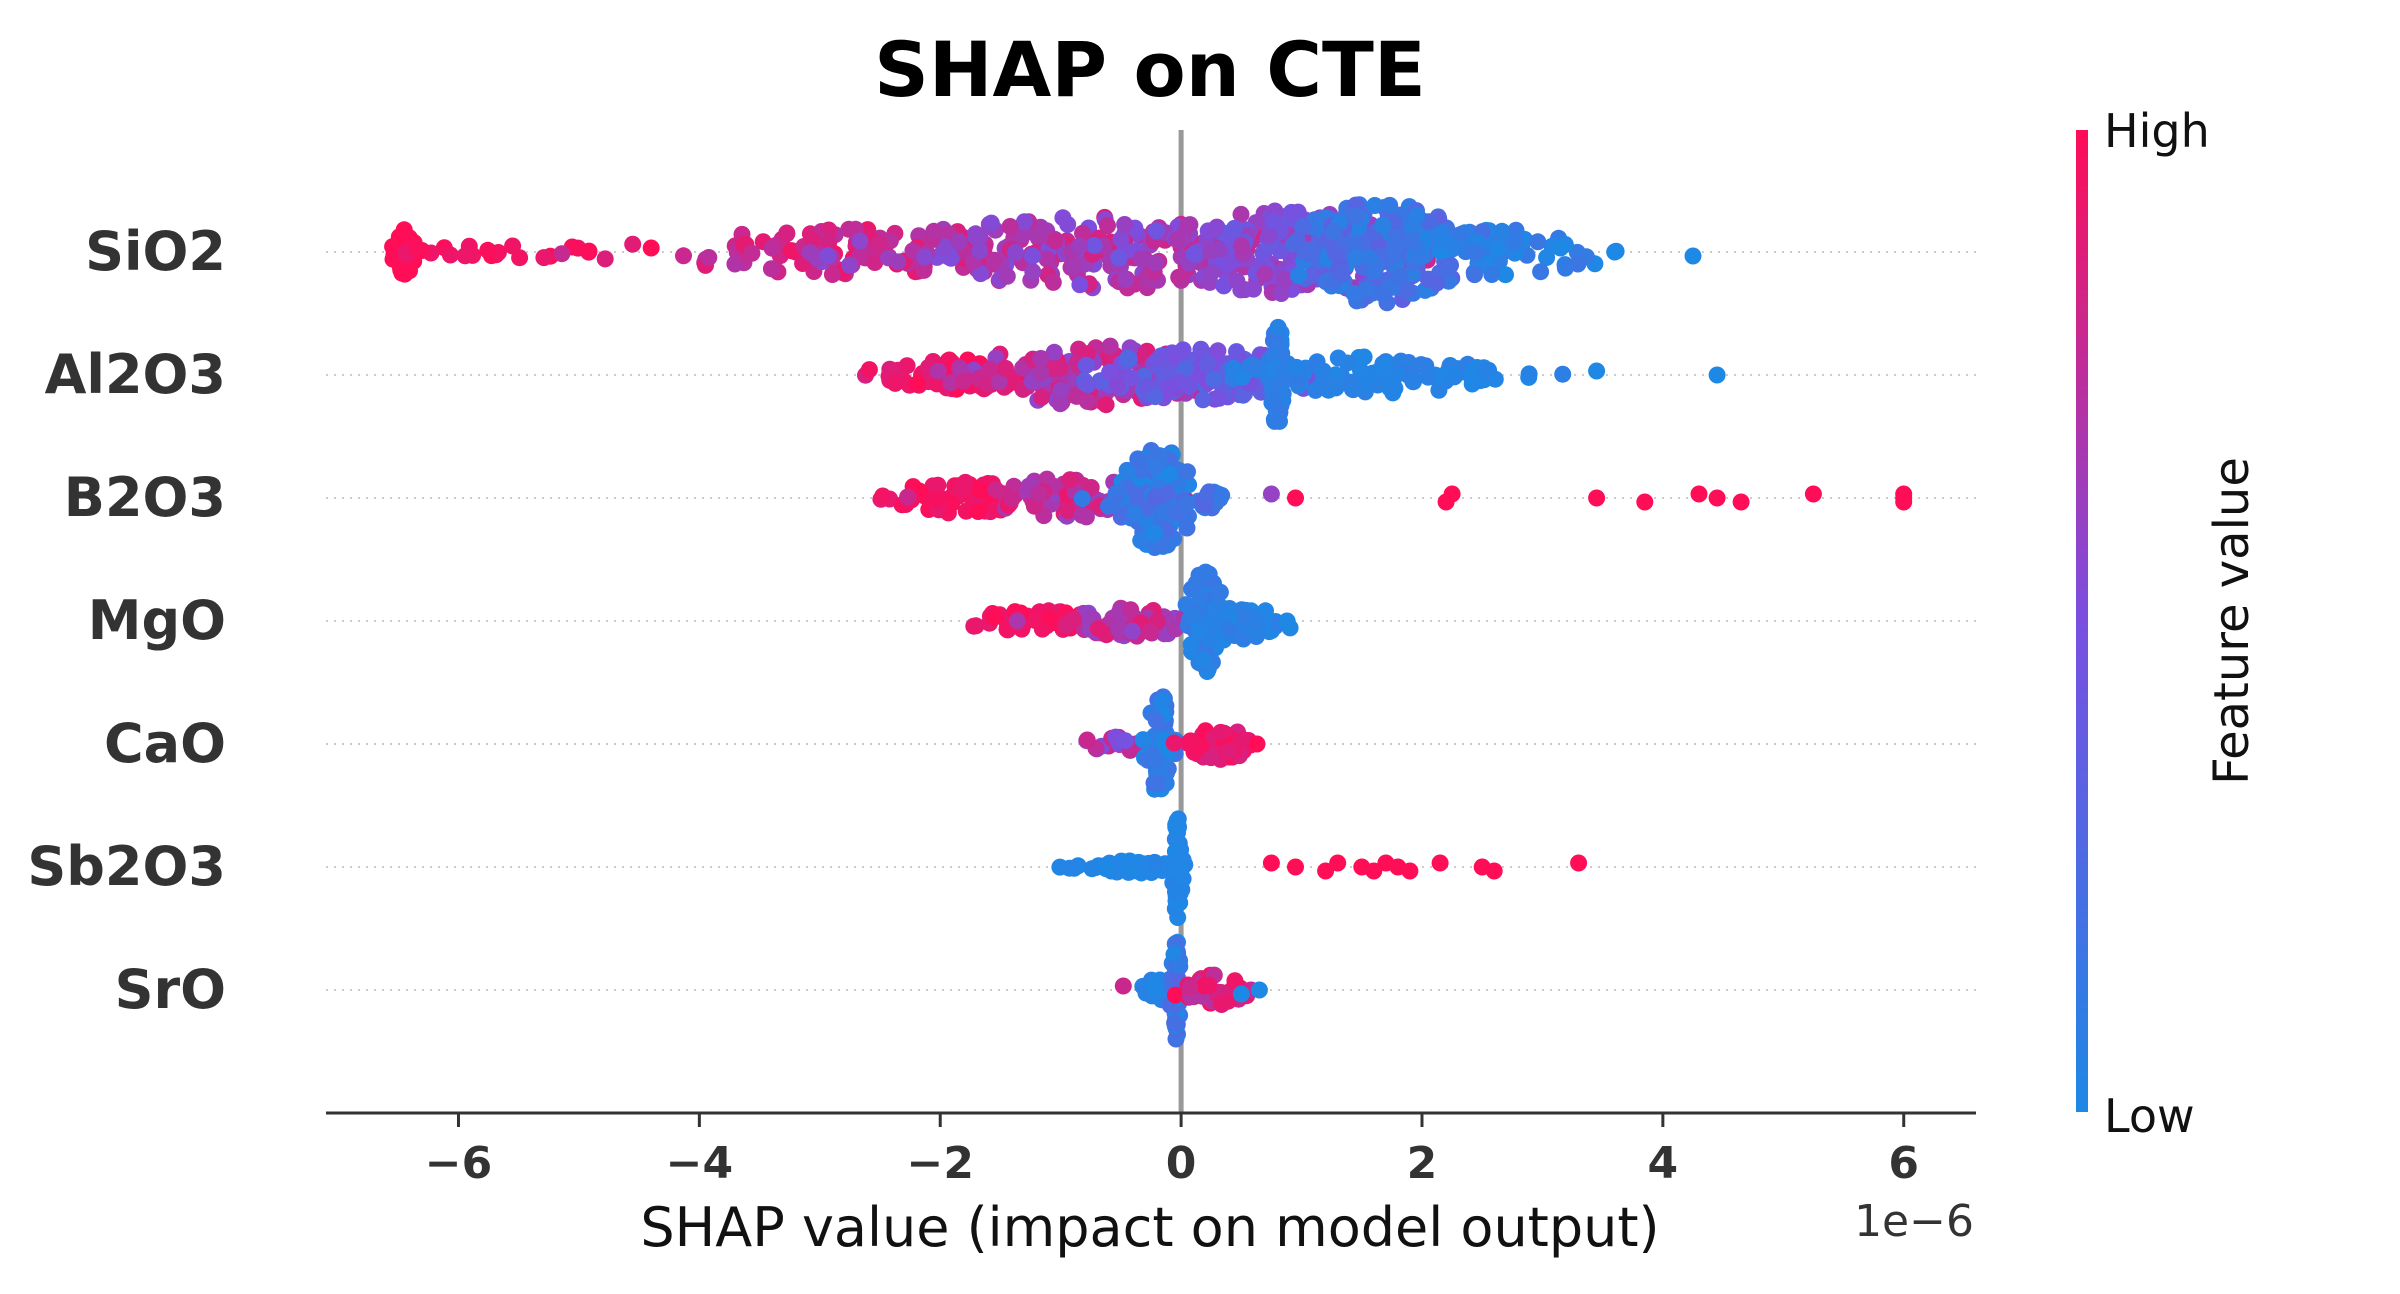 The width and height of the screenshot is (2400, 1294). I want to click on feature-label-al2o3: Al2O3, so click(135, 374).